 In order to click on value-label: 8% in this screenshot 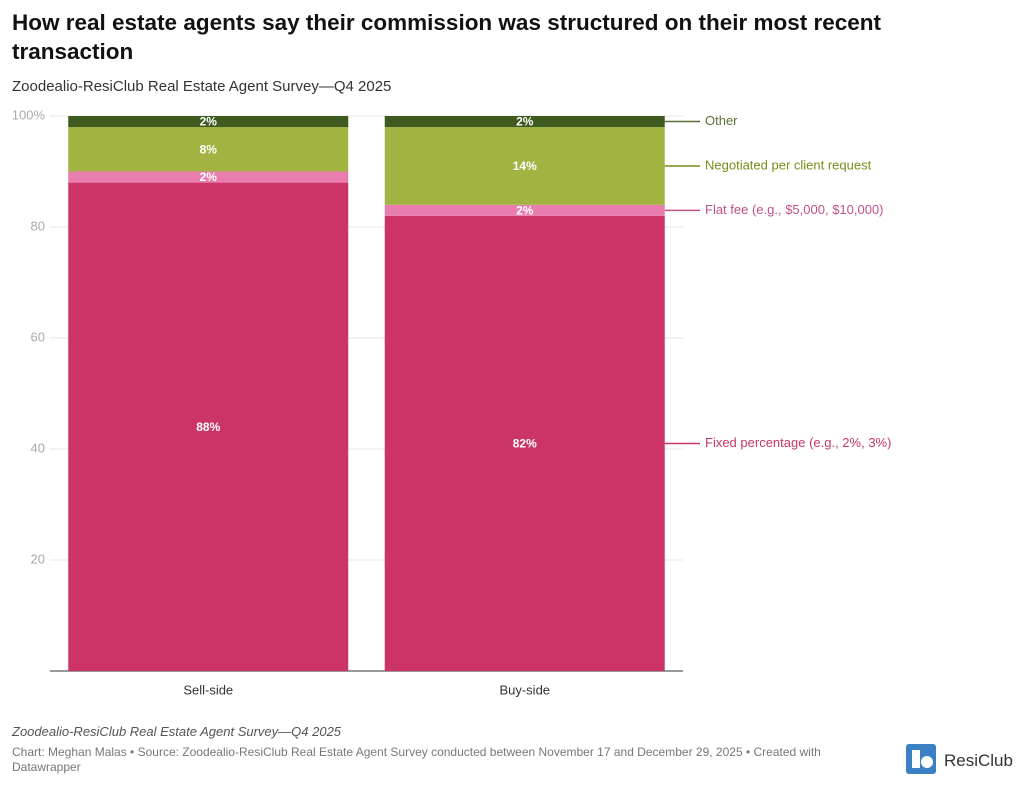, I will do `click(209, 149)`.